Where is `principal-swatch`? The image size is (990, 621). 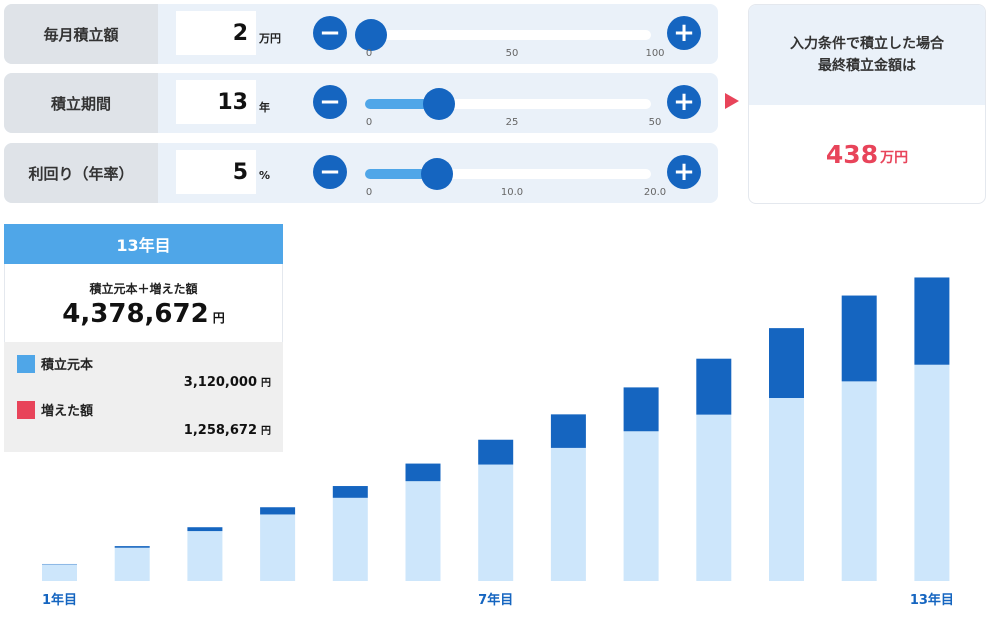
principal-swatch is located at coordinates (26, 363).